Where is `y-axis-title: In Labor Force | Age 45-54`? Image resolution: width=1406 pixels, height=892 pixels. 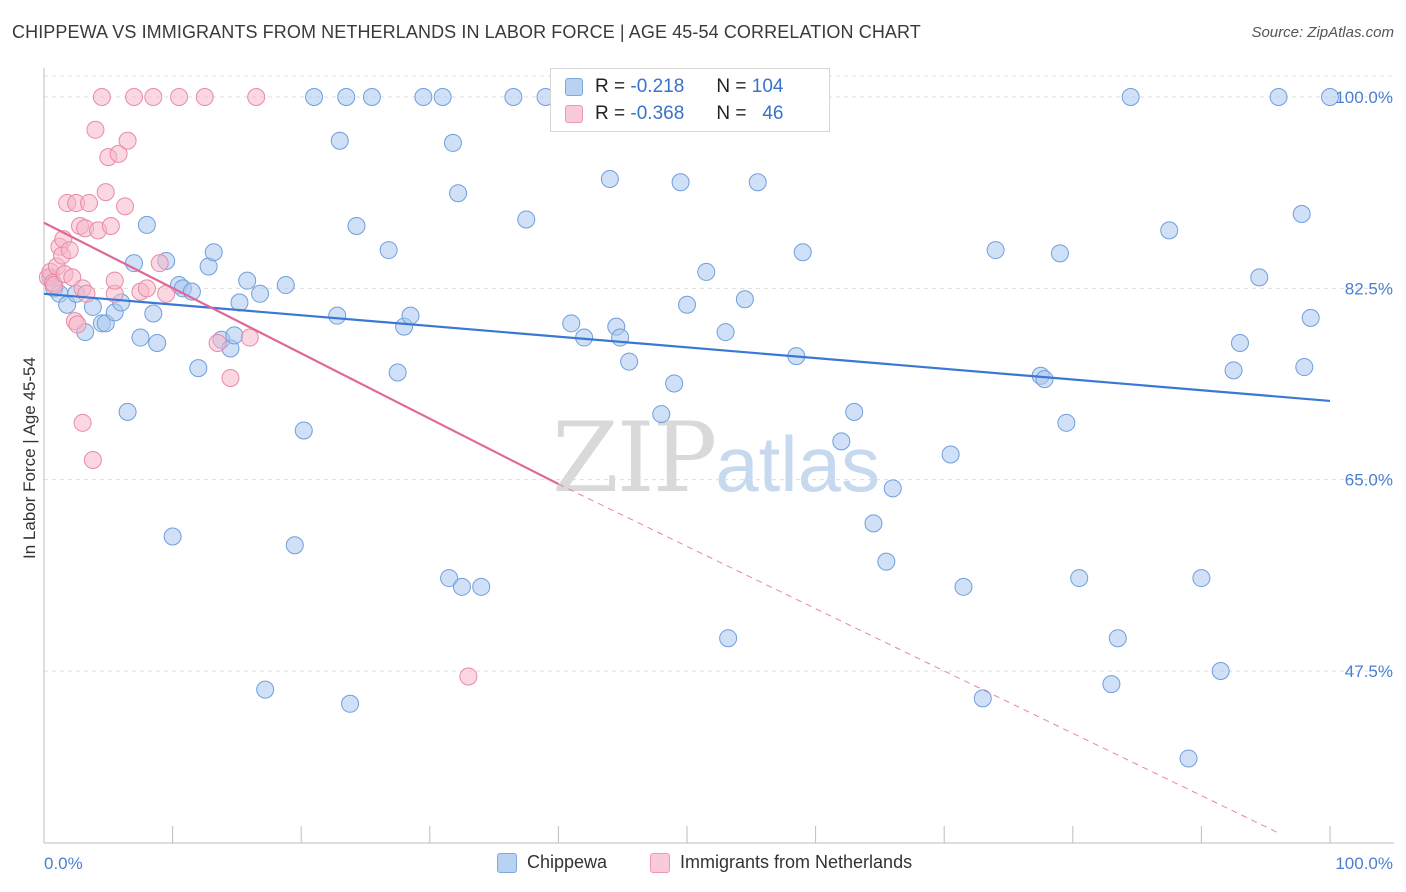
y-axis-title: In Labor Force | Age 45-54 is located at coordinates (29, 458).